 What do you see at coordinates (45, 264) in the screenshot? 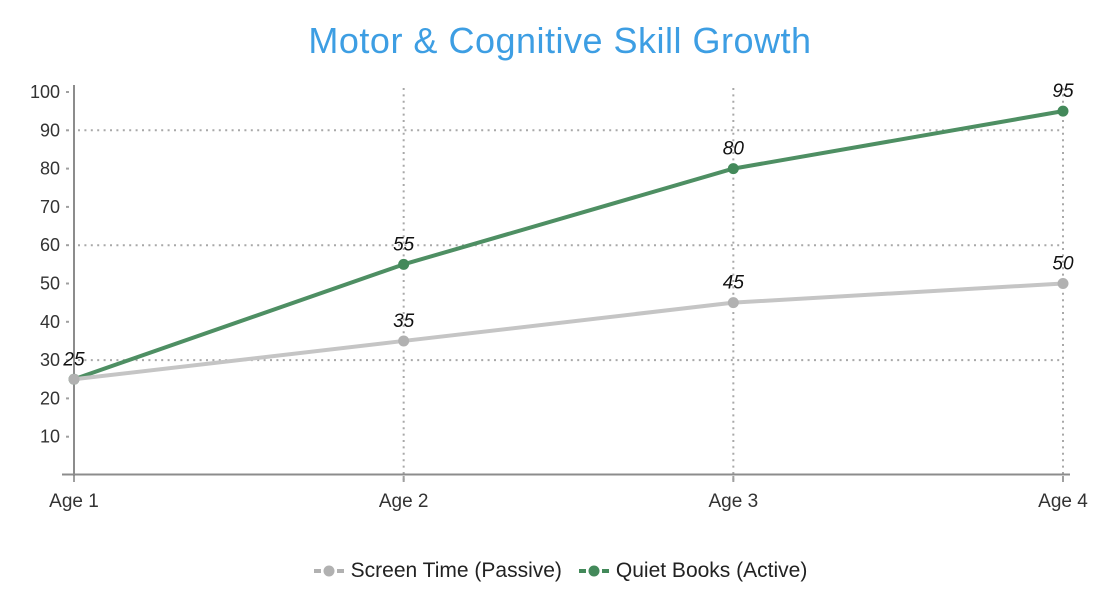
I see `y-axis-labels: 10 20 30 40 50 60 70 80 90 100` at bounding box center [45, 264].